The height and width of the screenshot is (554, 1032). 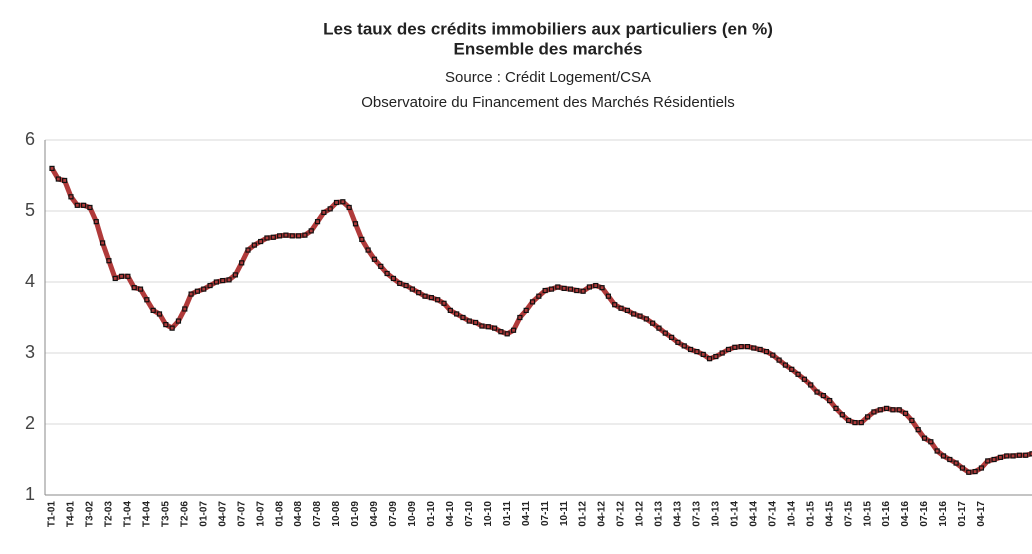 I want to click on y-tick-label: 3, so click(x=30, y=352).